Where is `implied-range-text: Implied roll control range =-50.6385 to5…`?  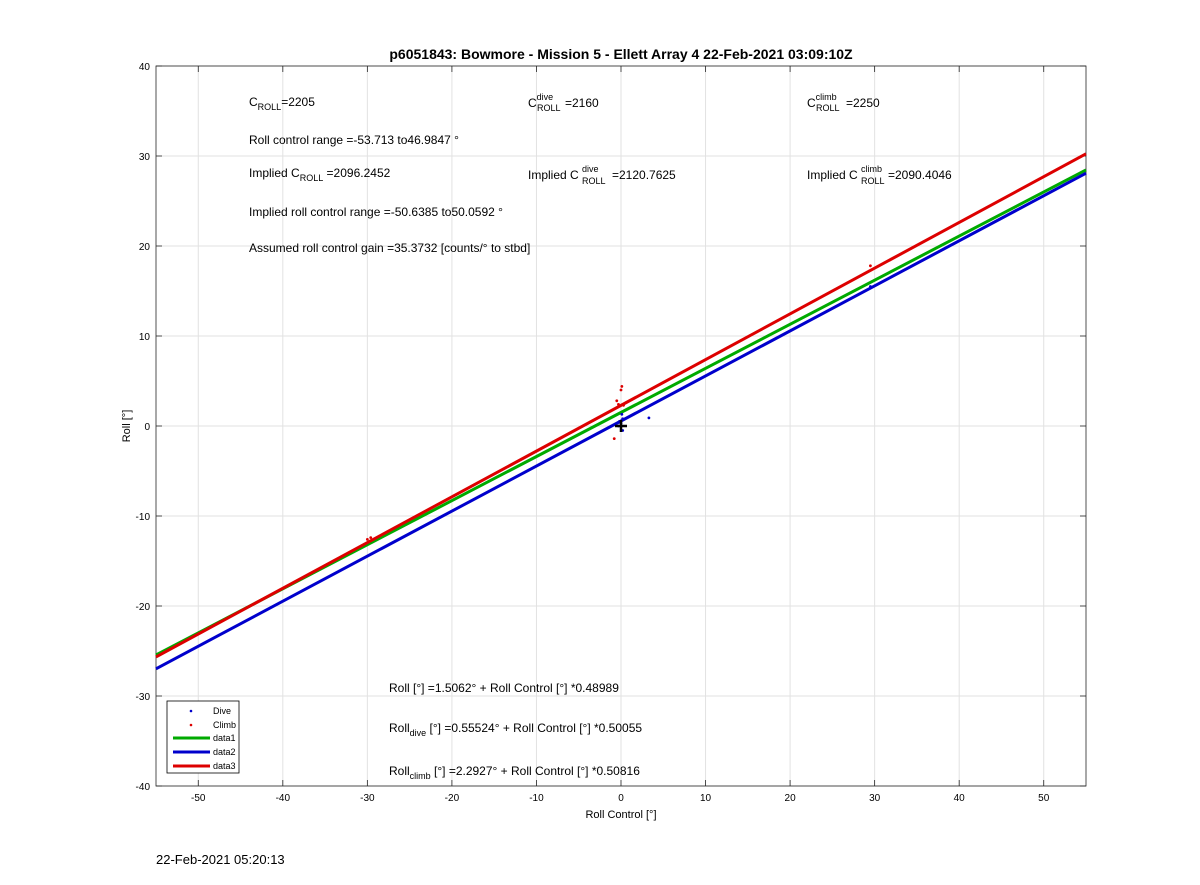 implied-range-text: Implied roll control range =-50.6385 to5… is located at coordinates (376, 212).